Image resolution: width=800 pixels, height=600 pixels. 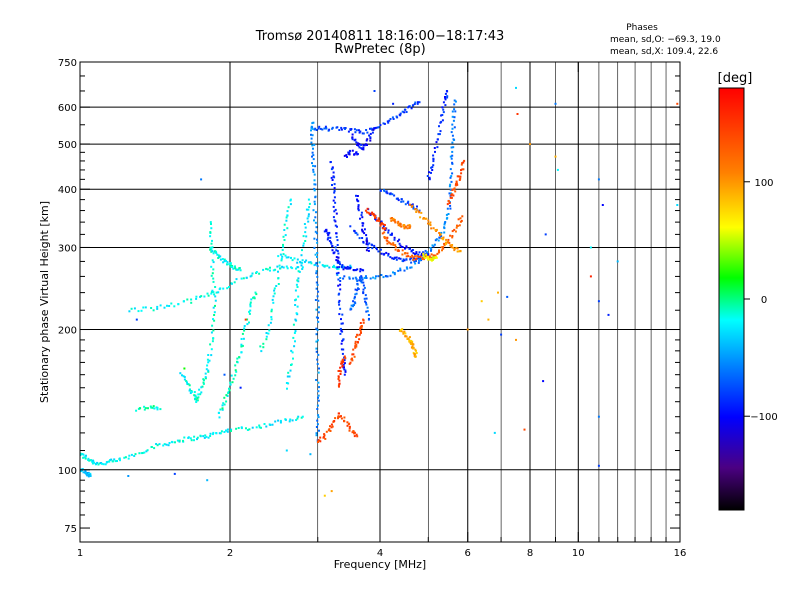 What do you see at coordinates (763, 417) in the screenshot?
I see `colorbar-tick-label: −100` at bounding box center [763, 417].